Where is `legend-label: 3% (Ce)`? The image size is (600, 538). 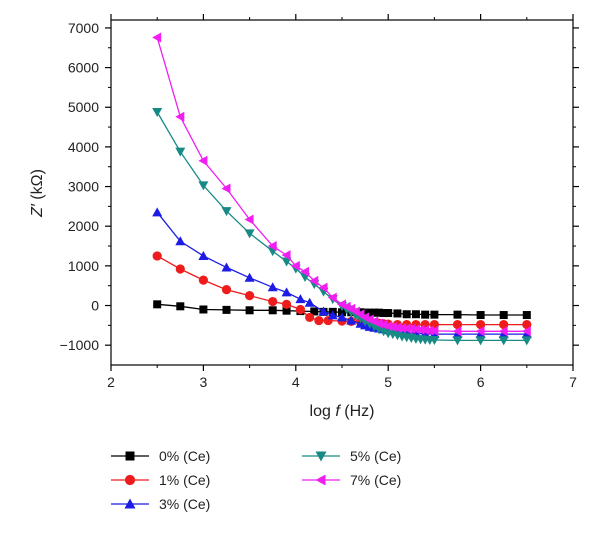
legend-label: 3% (Ce) is located at coordinates (184, 504).